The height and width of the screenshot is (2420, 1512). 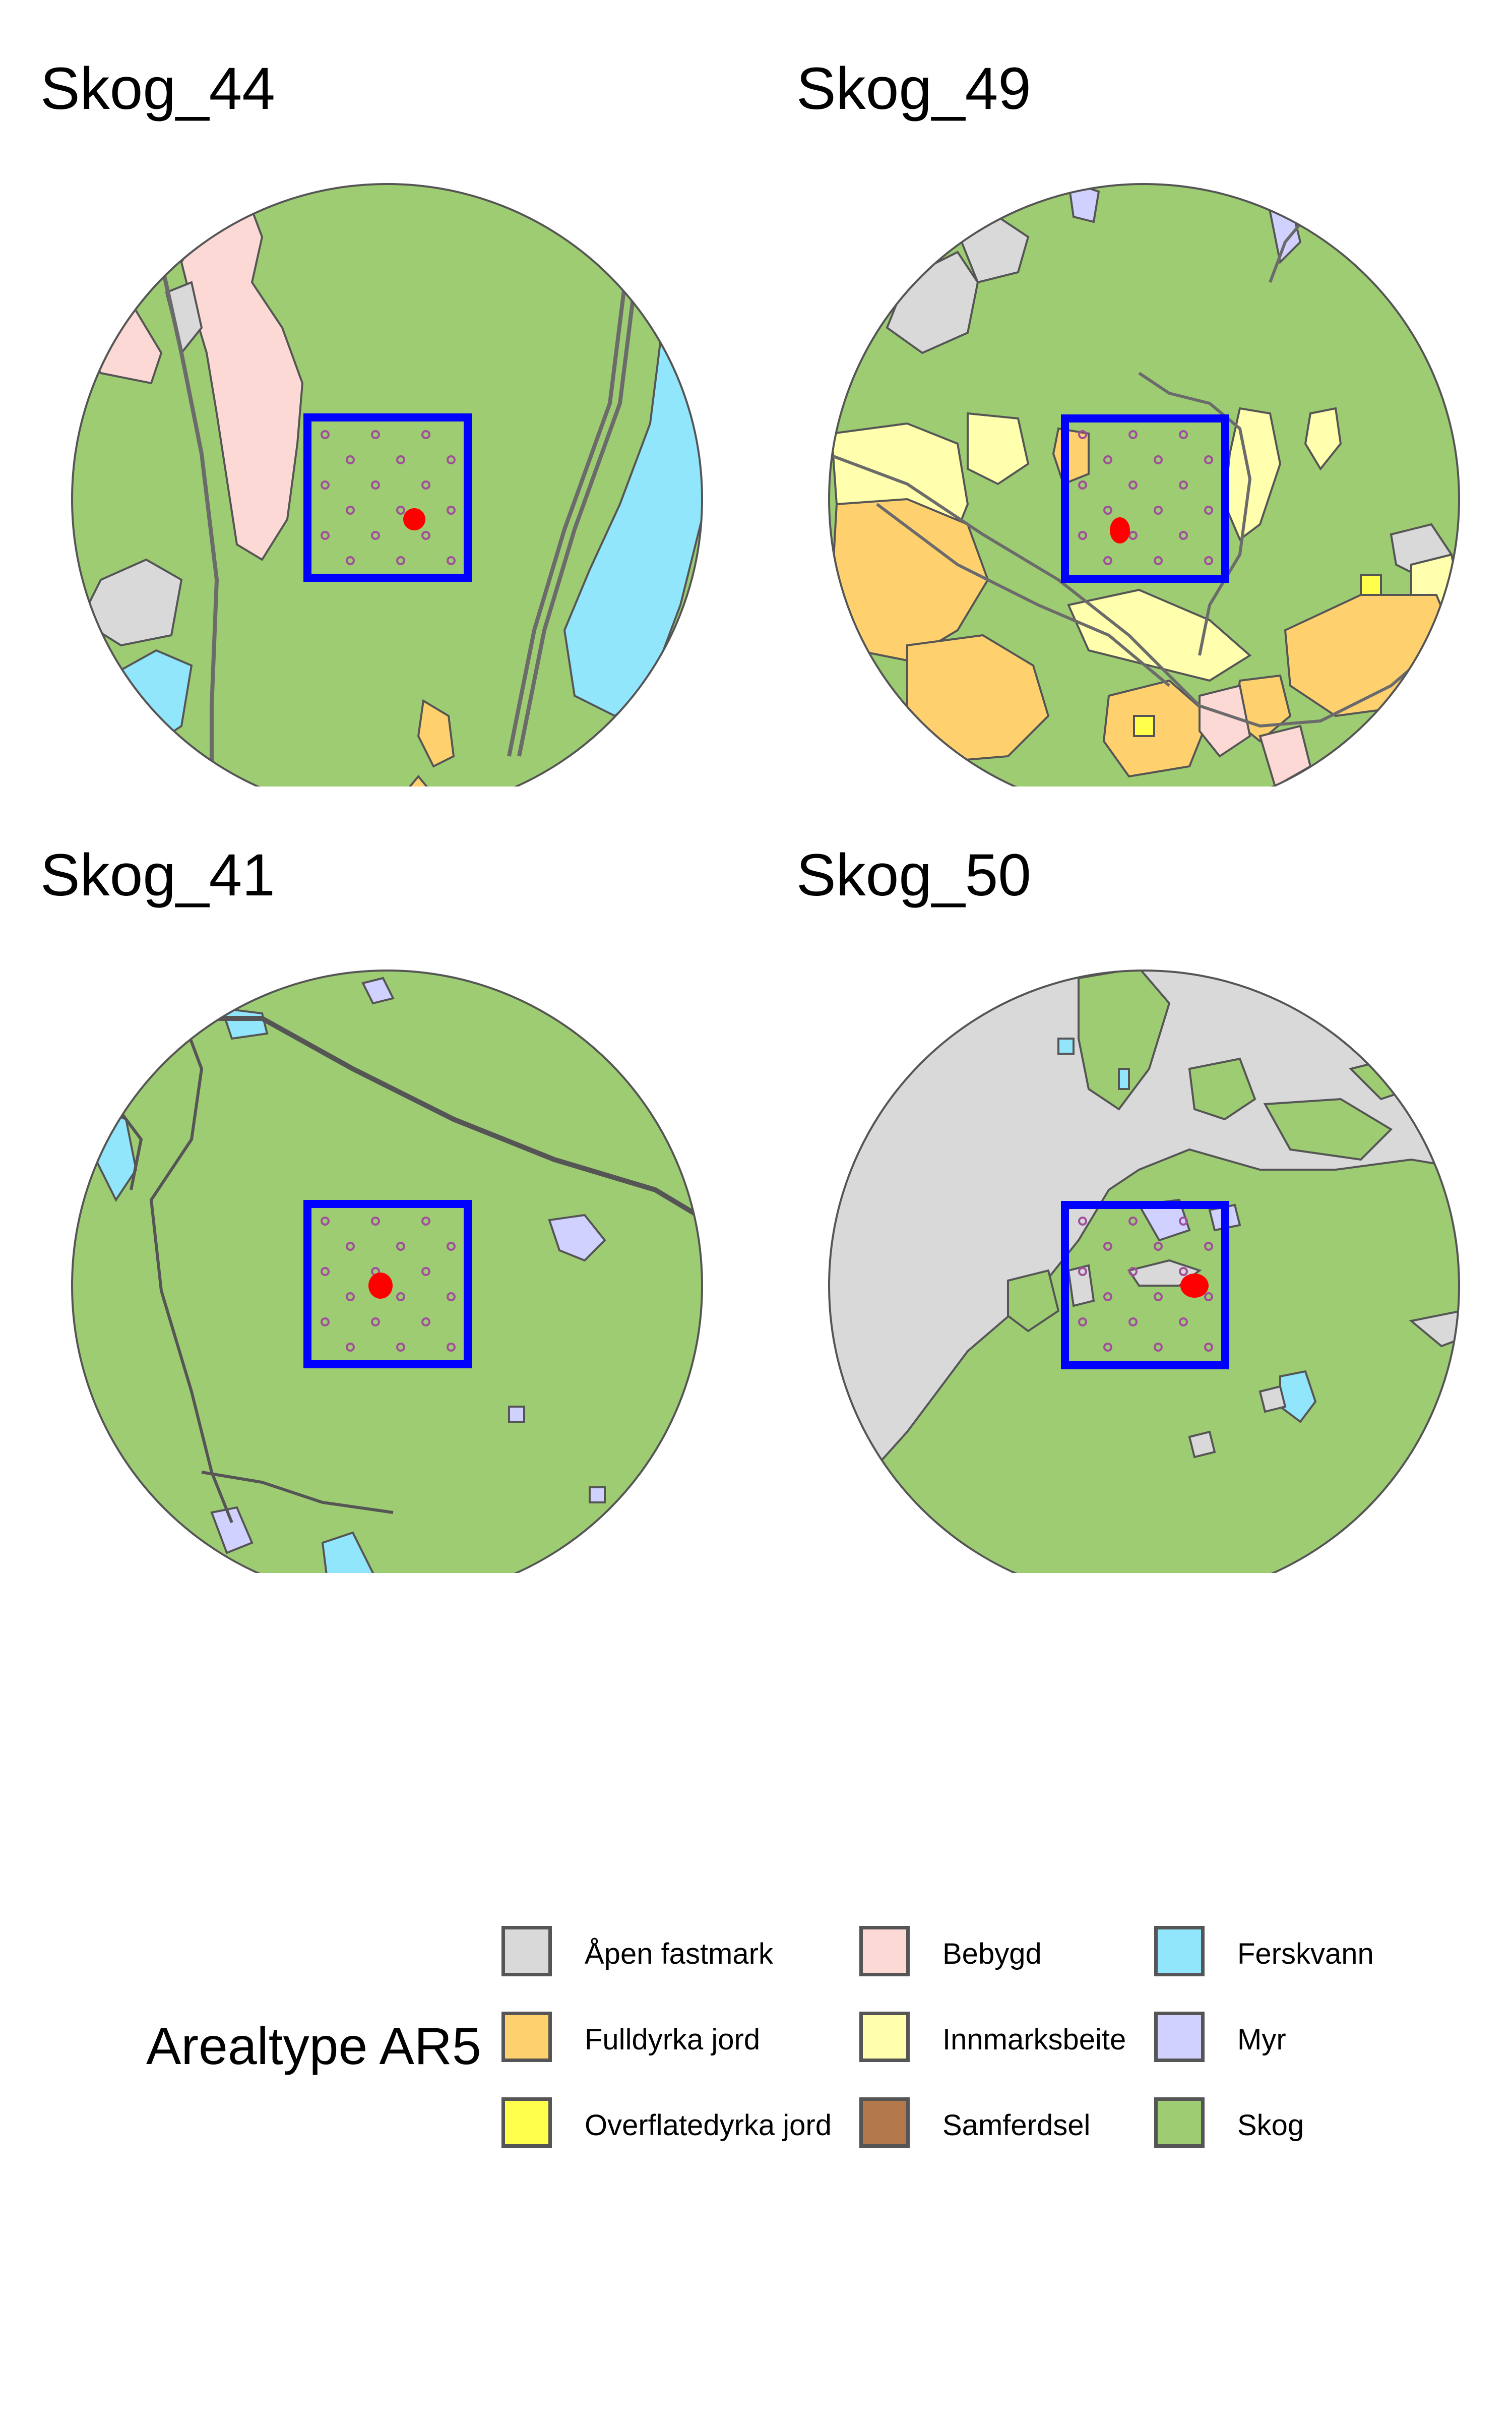 What do you see at coordinates (1270, 2125) in the screenshot?
I see `legend-label: Skog` at bounding box center [1270, 2125].